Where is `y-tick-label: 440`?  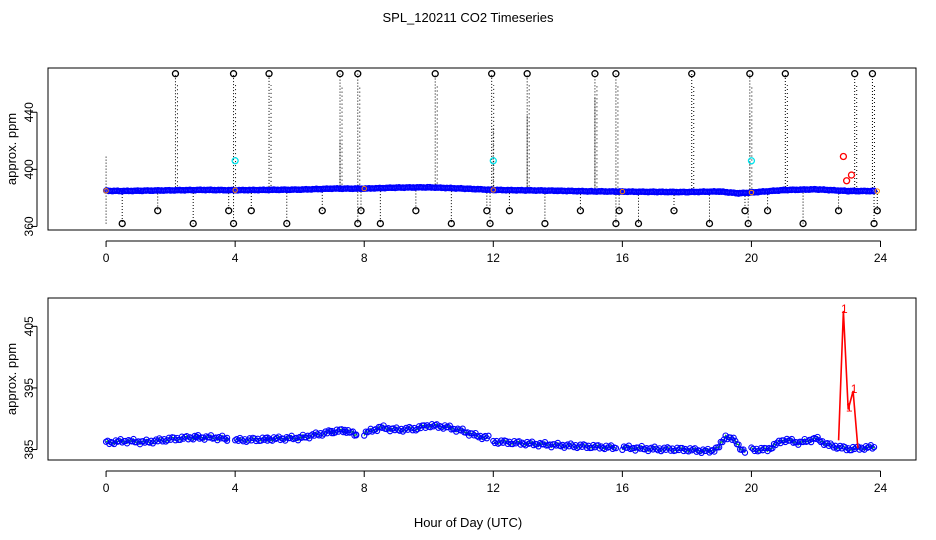
y-tick-label: 440 is located at coordinates (29, 112).